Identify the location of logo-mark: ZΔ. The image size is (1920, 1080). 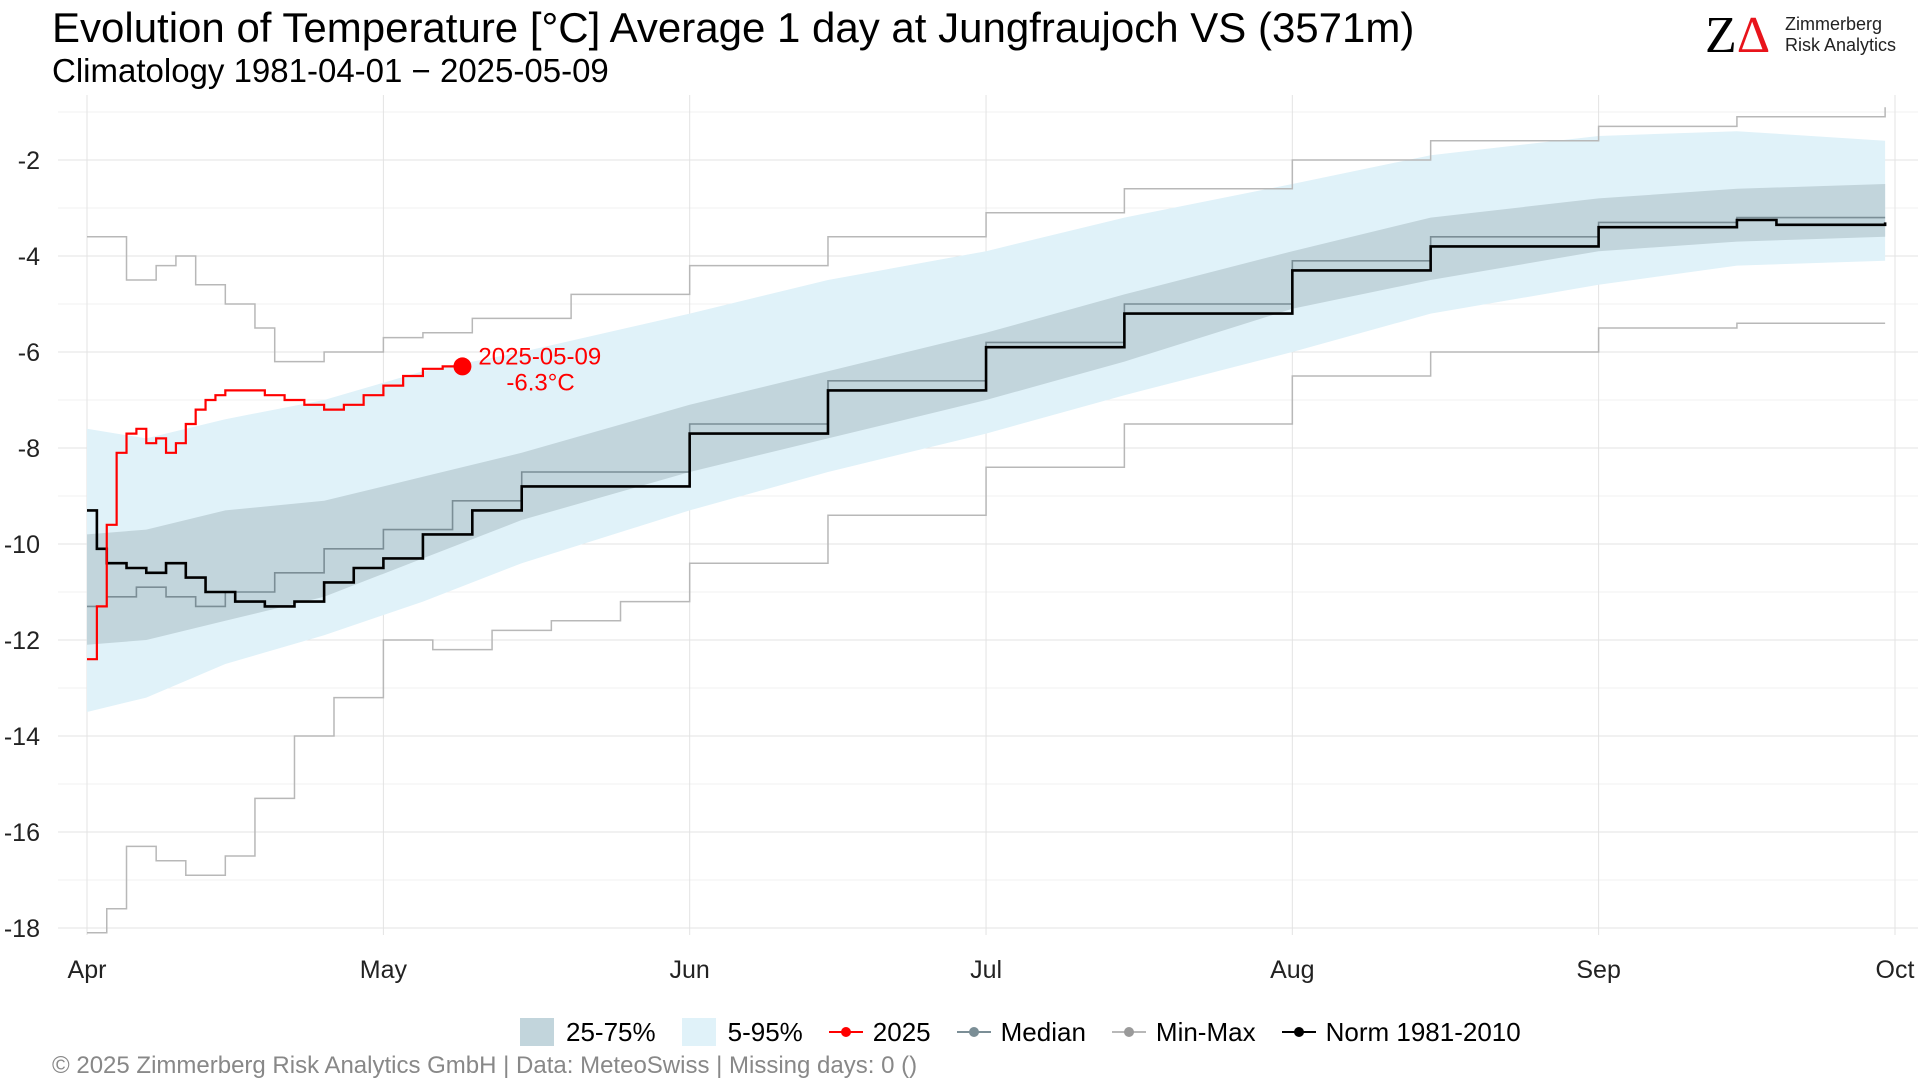
(1738, 35).